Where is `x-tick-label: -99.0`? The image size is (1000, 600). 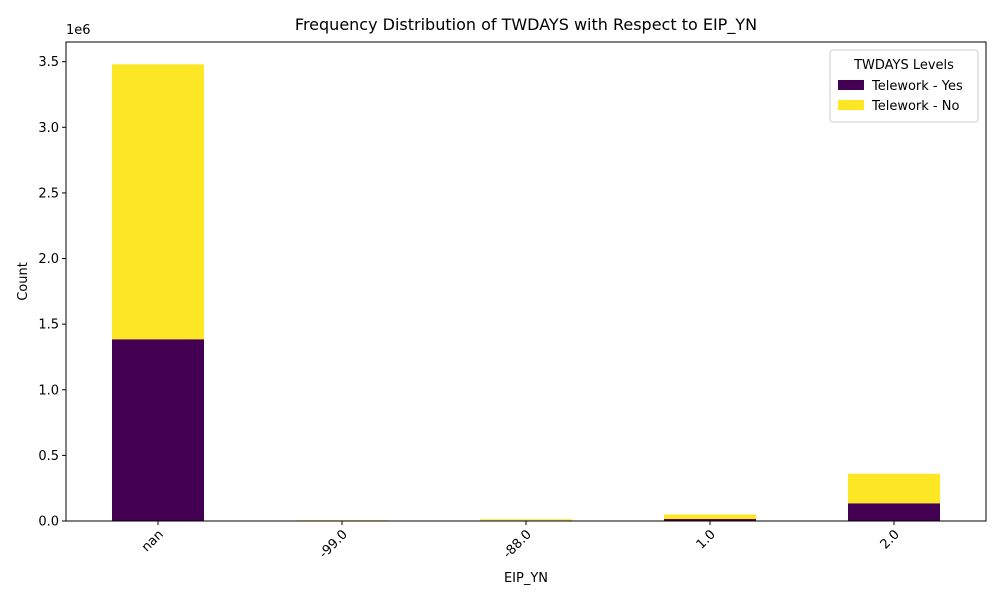
x-tick-label: -99.0 is located at coordinates (333, 544).